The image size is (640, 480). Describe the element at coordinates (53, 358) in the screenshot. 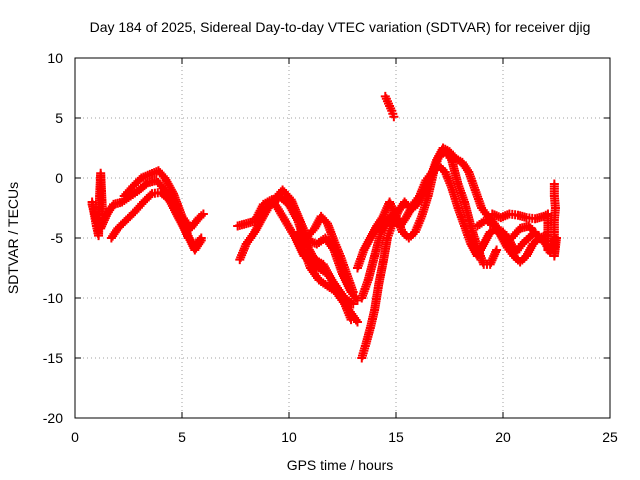

I see `y-tick-label: -15` at that location.